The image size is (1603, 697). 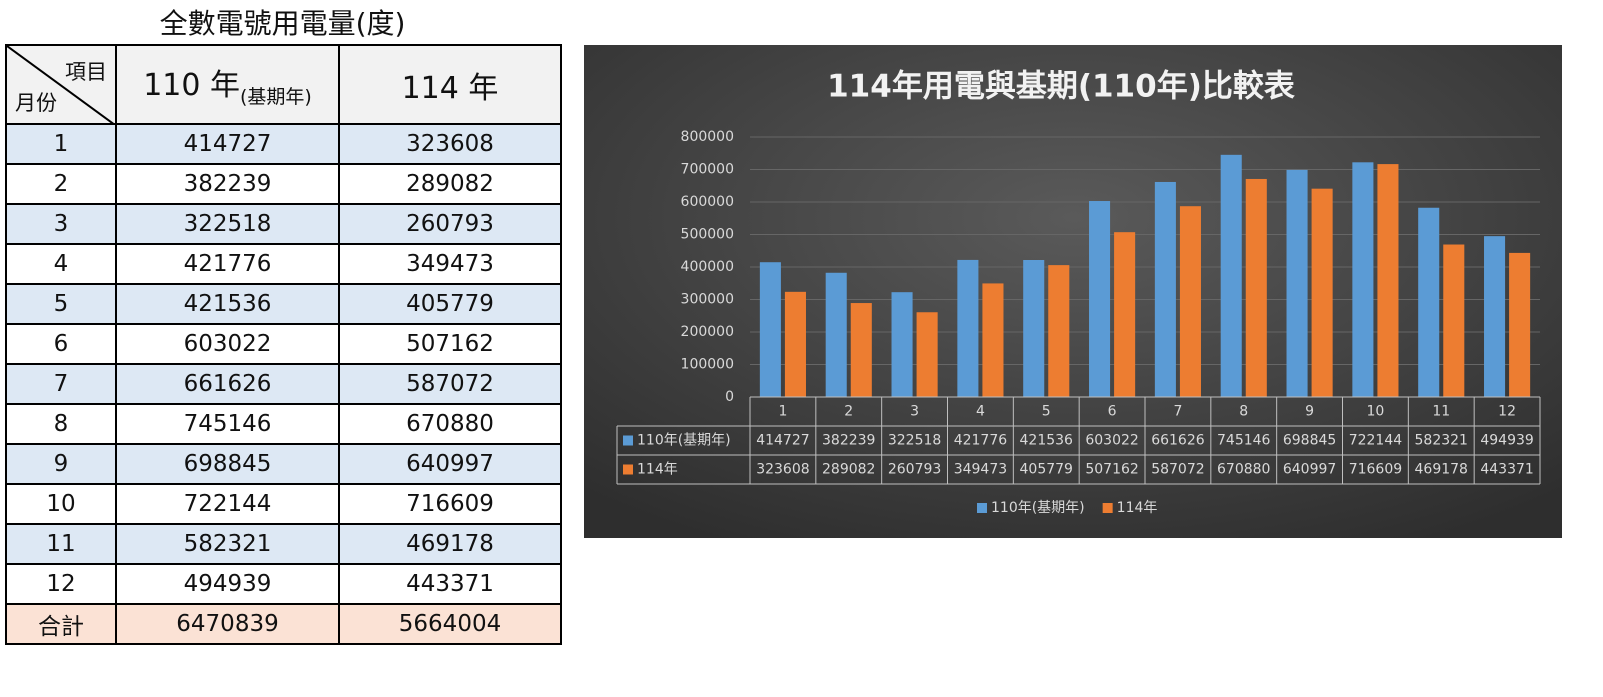 I want to click on legend-label: 110年(基期年), so click(x=1038, y=507).